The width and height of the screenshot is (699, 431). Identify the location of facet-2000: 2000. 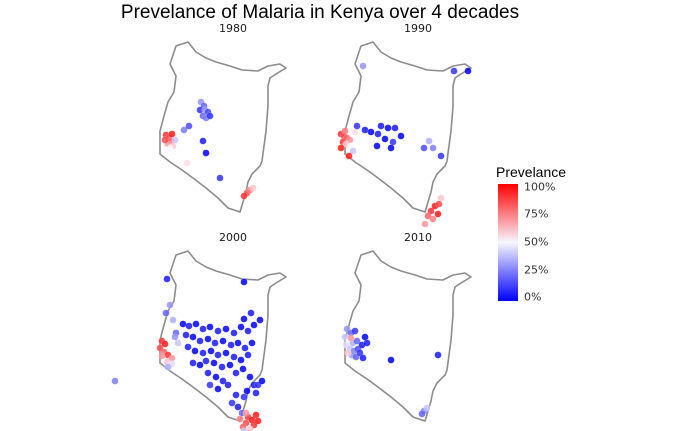
(214, 331).